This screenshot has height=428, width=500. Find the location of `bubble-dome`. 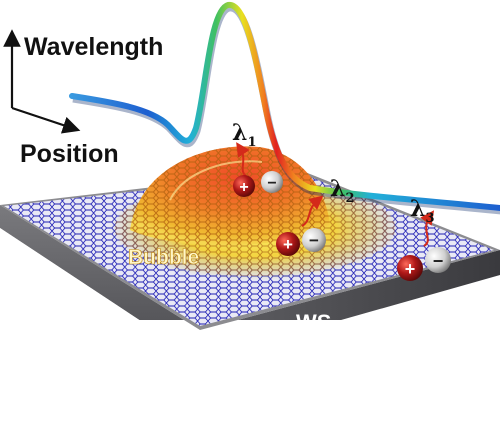

bubble-dome is located at coordinates (230, 196).